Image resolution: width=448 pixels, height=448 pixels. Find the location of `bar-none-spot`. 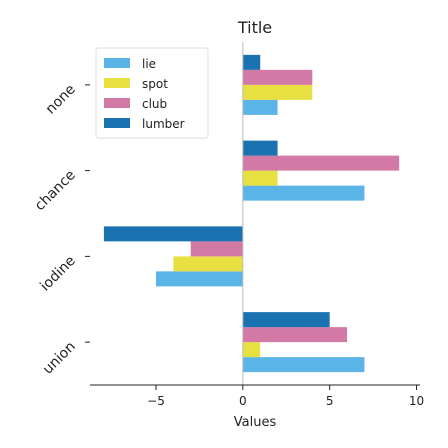

bar-none-spot is located at coordinates (277, 92).